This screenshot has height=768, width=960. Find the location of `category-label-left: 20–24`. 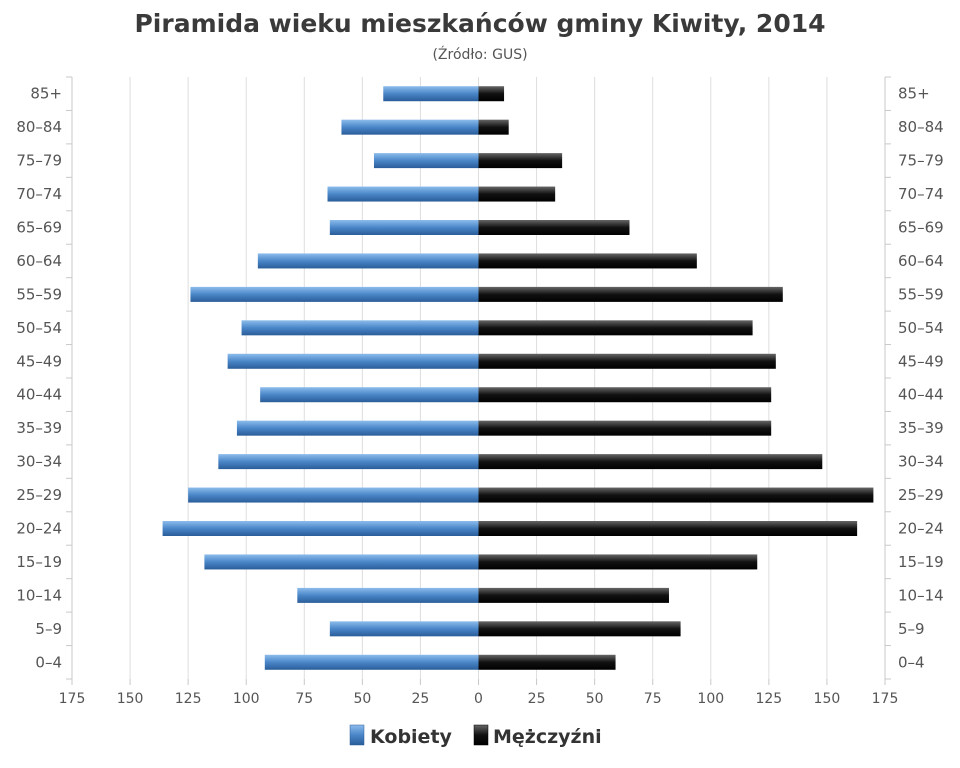

category-label-left: 20–24 is located at coordinates (39, 529).